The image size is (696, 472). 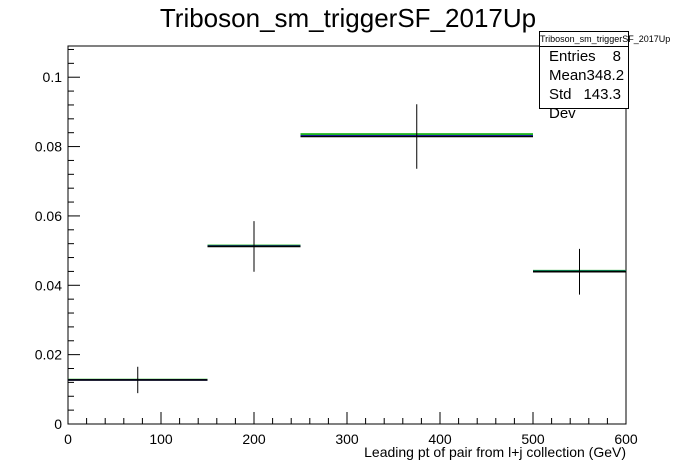 I want to click on x-tick-label: 500, so click(x=533, y=439).